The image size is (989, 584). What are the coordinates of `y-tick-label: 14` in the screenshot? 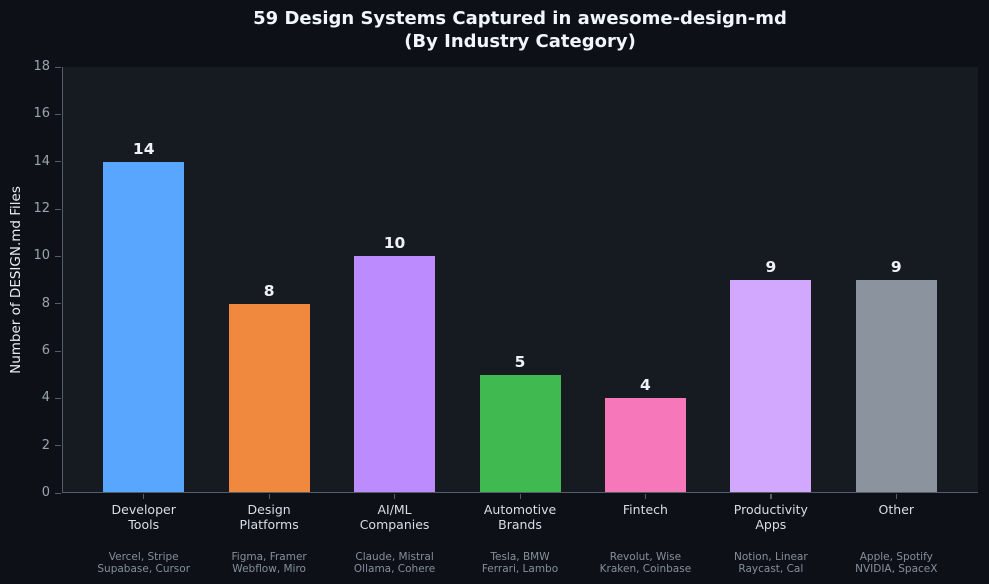 It's located at (41, 161).